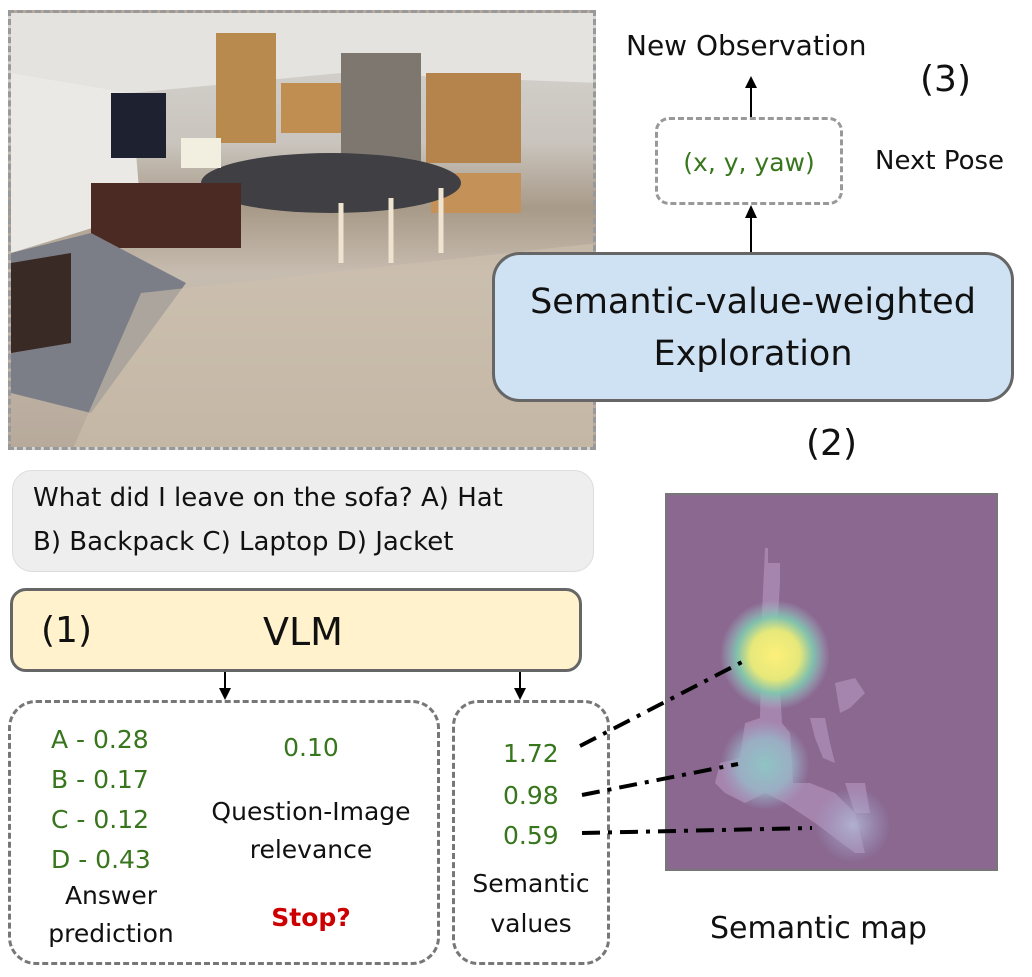 The width and height of the screenshot is (1032, 977). I want to click on semantic-values-box: 1.72 0.98 0.59 Semantic values, so click(531, 832).